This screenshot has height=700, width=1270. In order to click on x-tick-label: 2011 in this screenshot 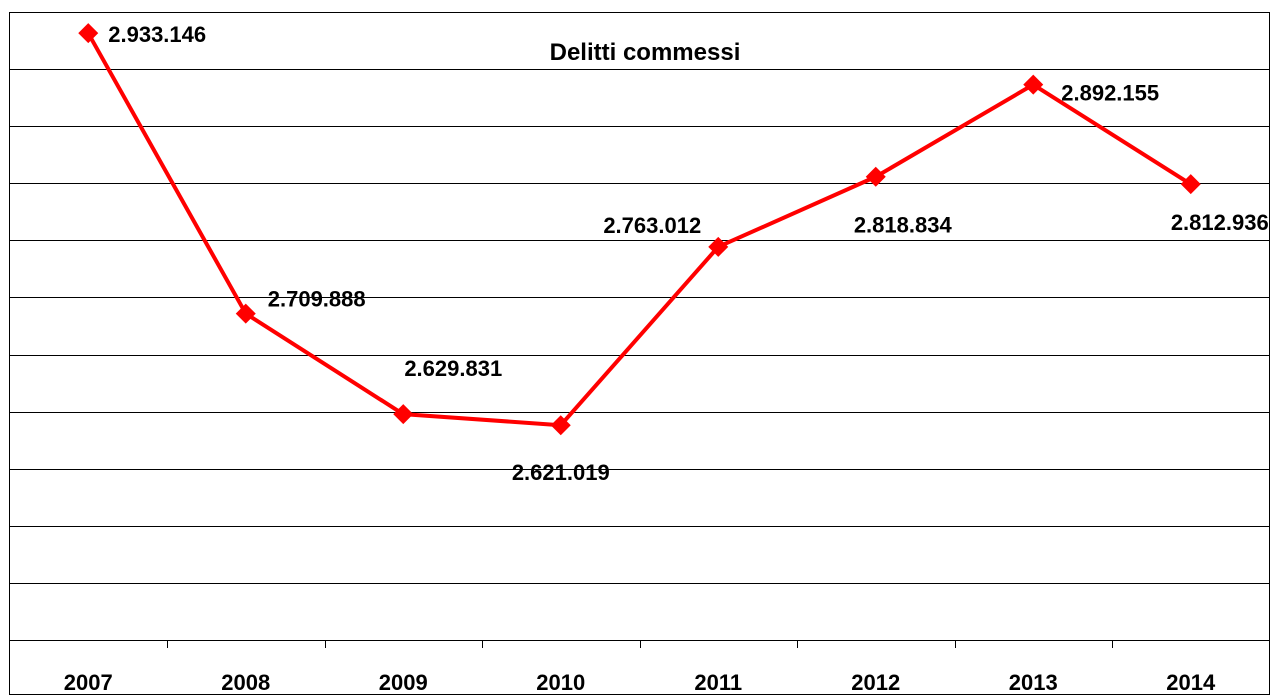, I will do `click(718, 682)`.